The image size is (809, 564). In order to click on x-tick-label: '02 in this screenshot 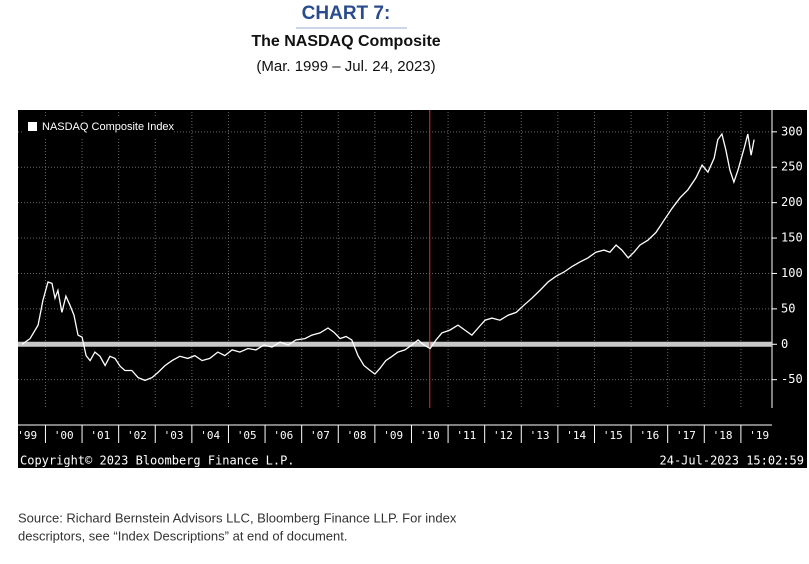, I will do `click(137, 435)`.